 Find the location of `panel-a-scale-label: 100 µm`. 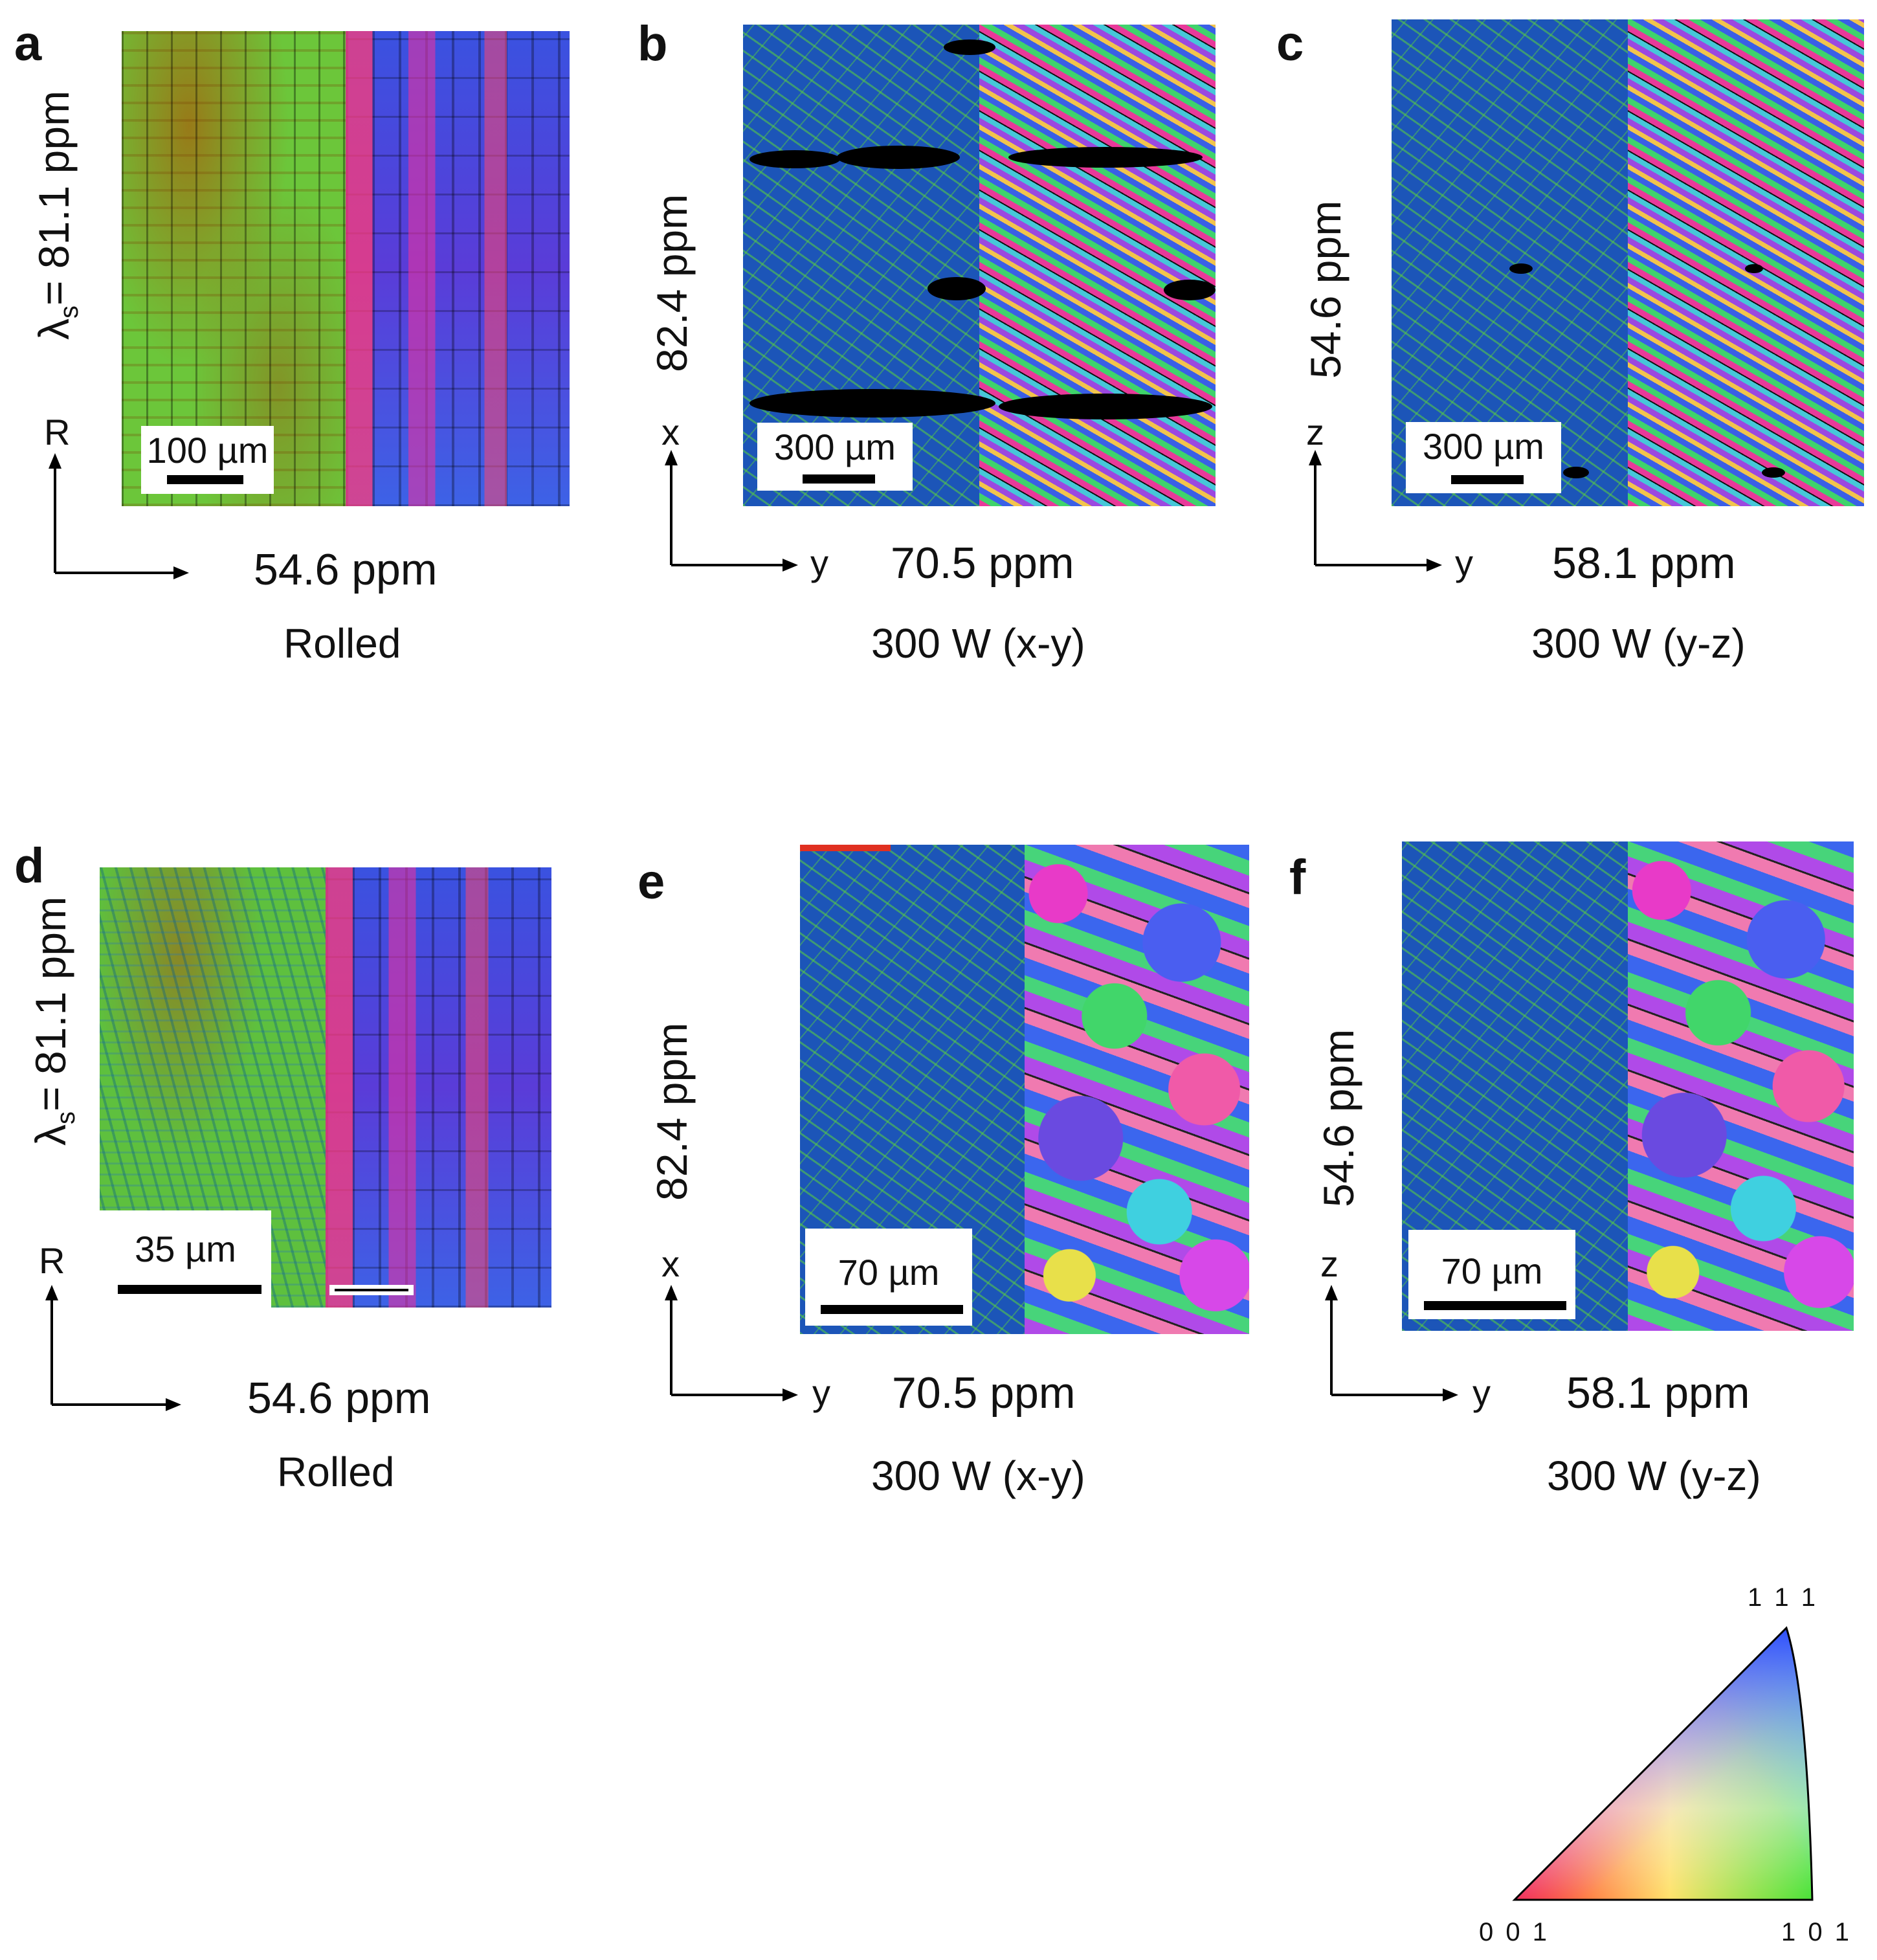

panel-a-scale-label: 100 µm is located at coordinates (208, 450).